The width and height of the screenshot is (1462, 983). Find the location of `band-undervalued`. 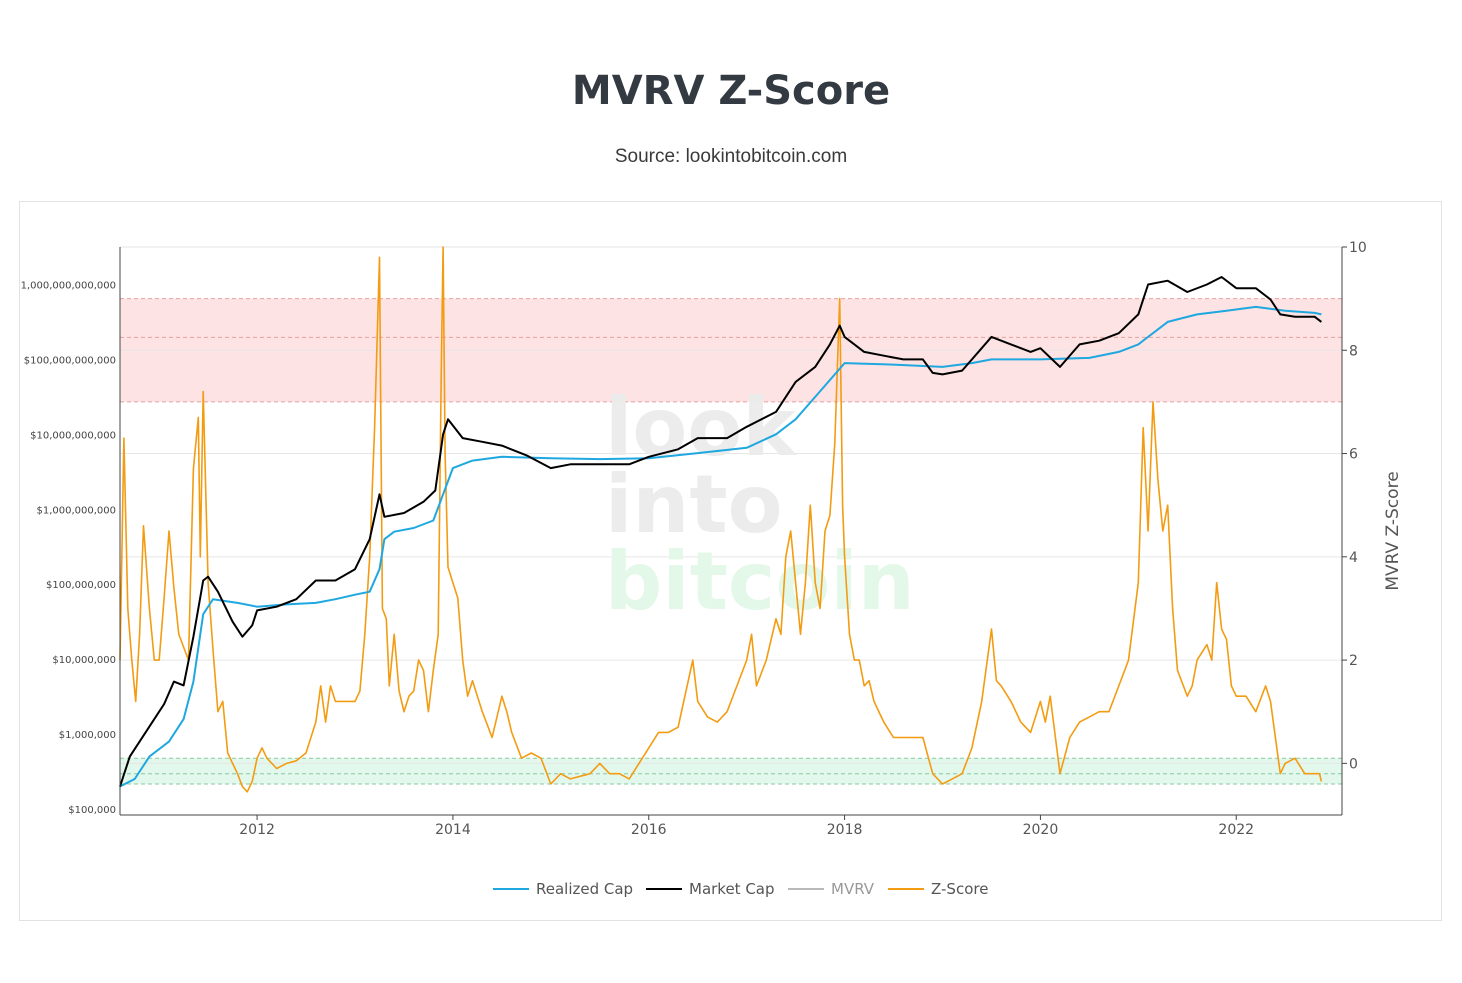

band-undervalued is located at coordinates (731, 771).